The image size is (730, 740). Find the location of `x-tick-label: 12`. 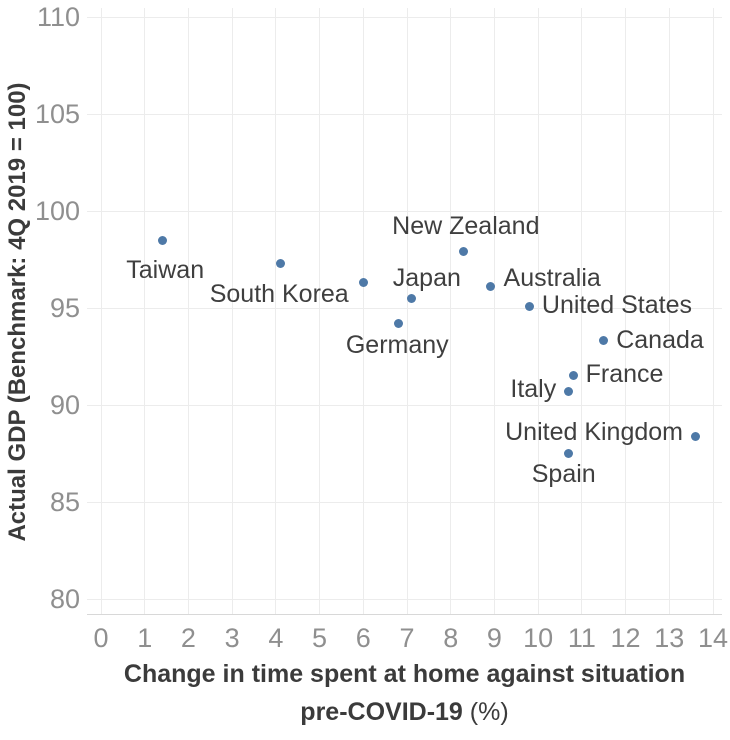

x-tick-label: 12 is located at coordinates (625, 638).